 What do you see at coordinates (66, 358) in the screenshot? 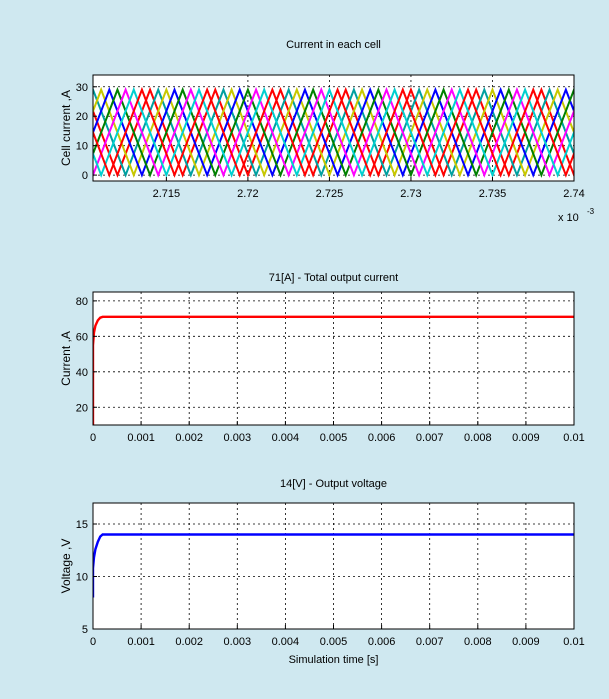
I see `y-axis-label: Current ,A` at bounding box center [66, 358].